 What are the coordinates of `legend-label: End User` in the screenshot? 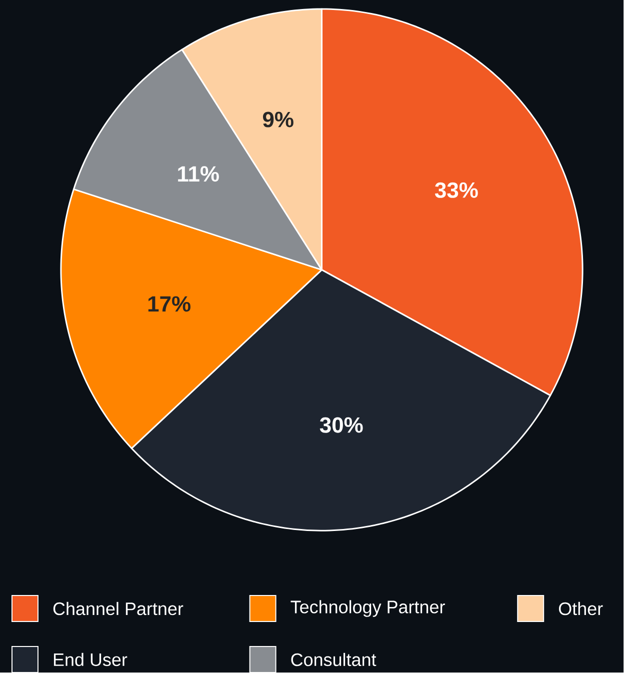 It's located at (91, 659).